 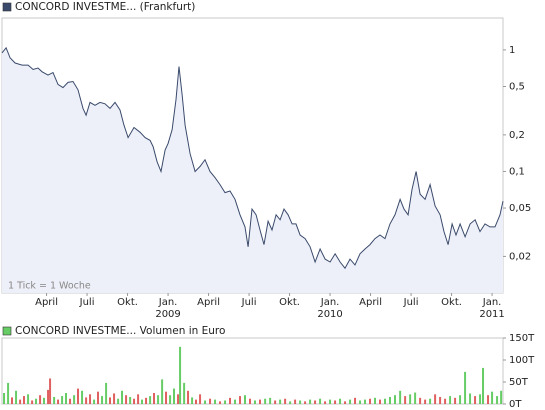 I want to click on y-tick-label: 150T, so click(x=522, y=338).